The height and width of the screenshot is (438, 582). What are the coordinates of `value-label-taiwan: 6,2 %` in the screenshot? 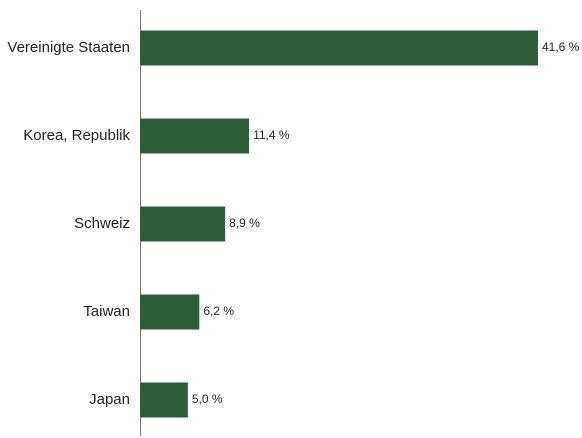 It's located at (218, 311).